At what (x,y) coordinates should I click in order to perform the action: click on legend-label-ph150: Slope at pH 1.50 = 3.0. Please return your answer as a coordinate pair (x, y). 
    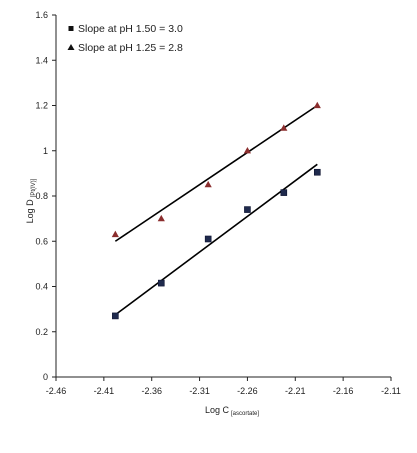
    Looking at the image, I should click on (130, 29).